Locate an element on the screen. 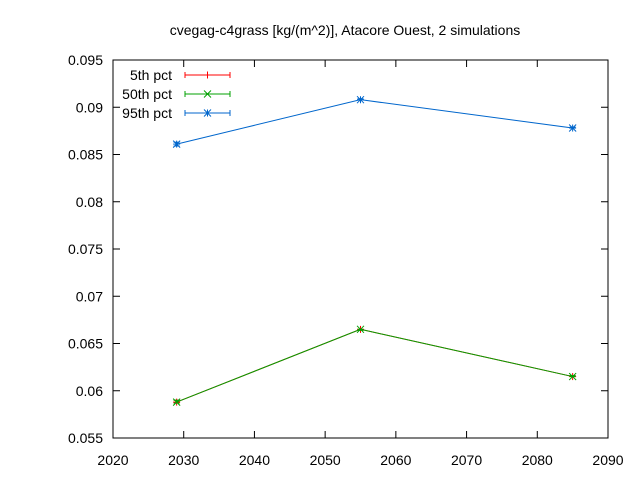 The image size is (640, 480). x-tick-label: 2070 is located at coordinates (466, 460).